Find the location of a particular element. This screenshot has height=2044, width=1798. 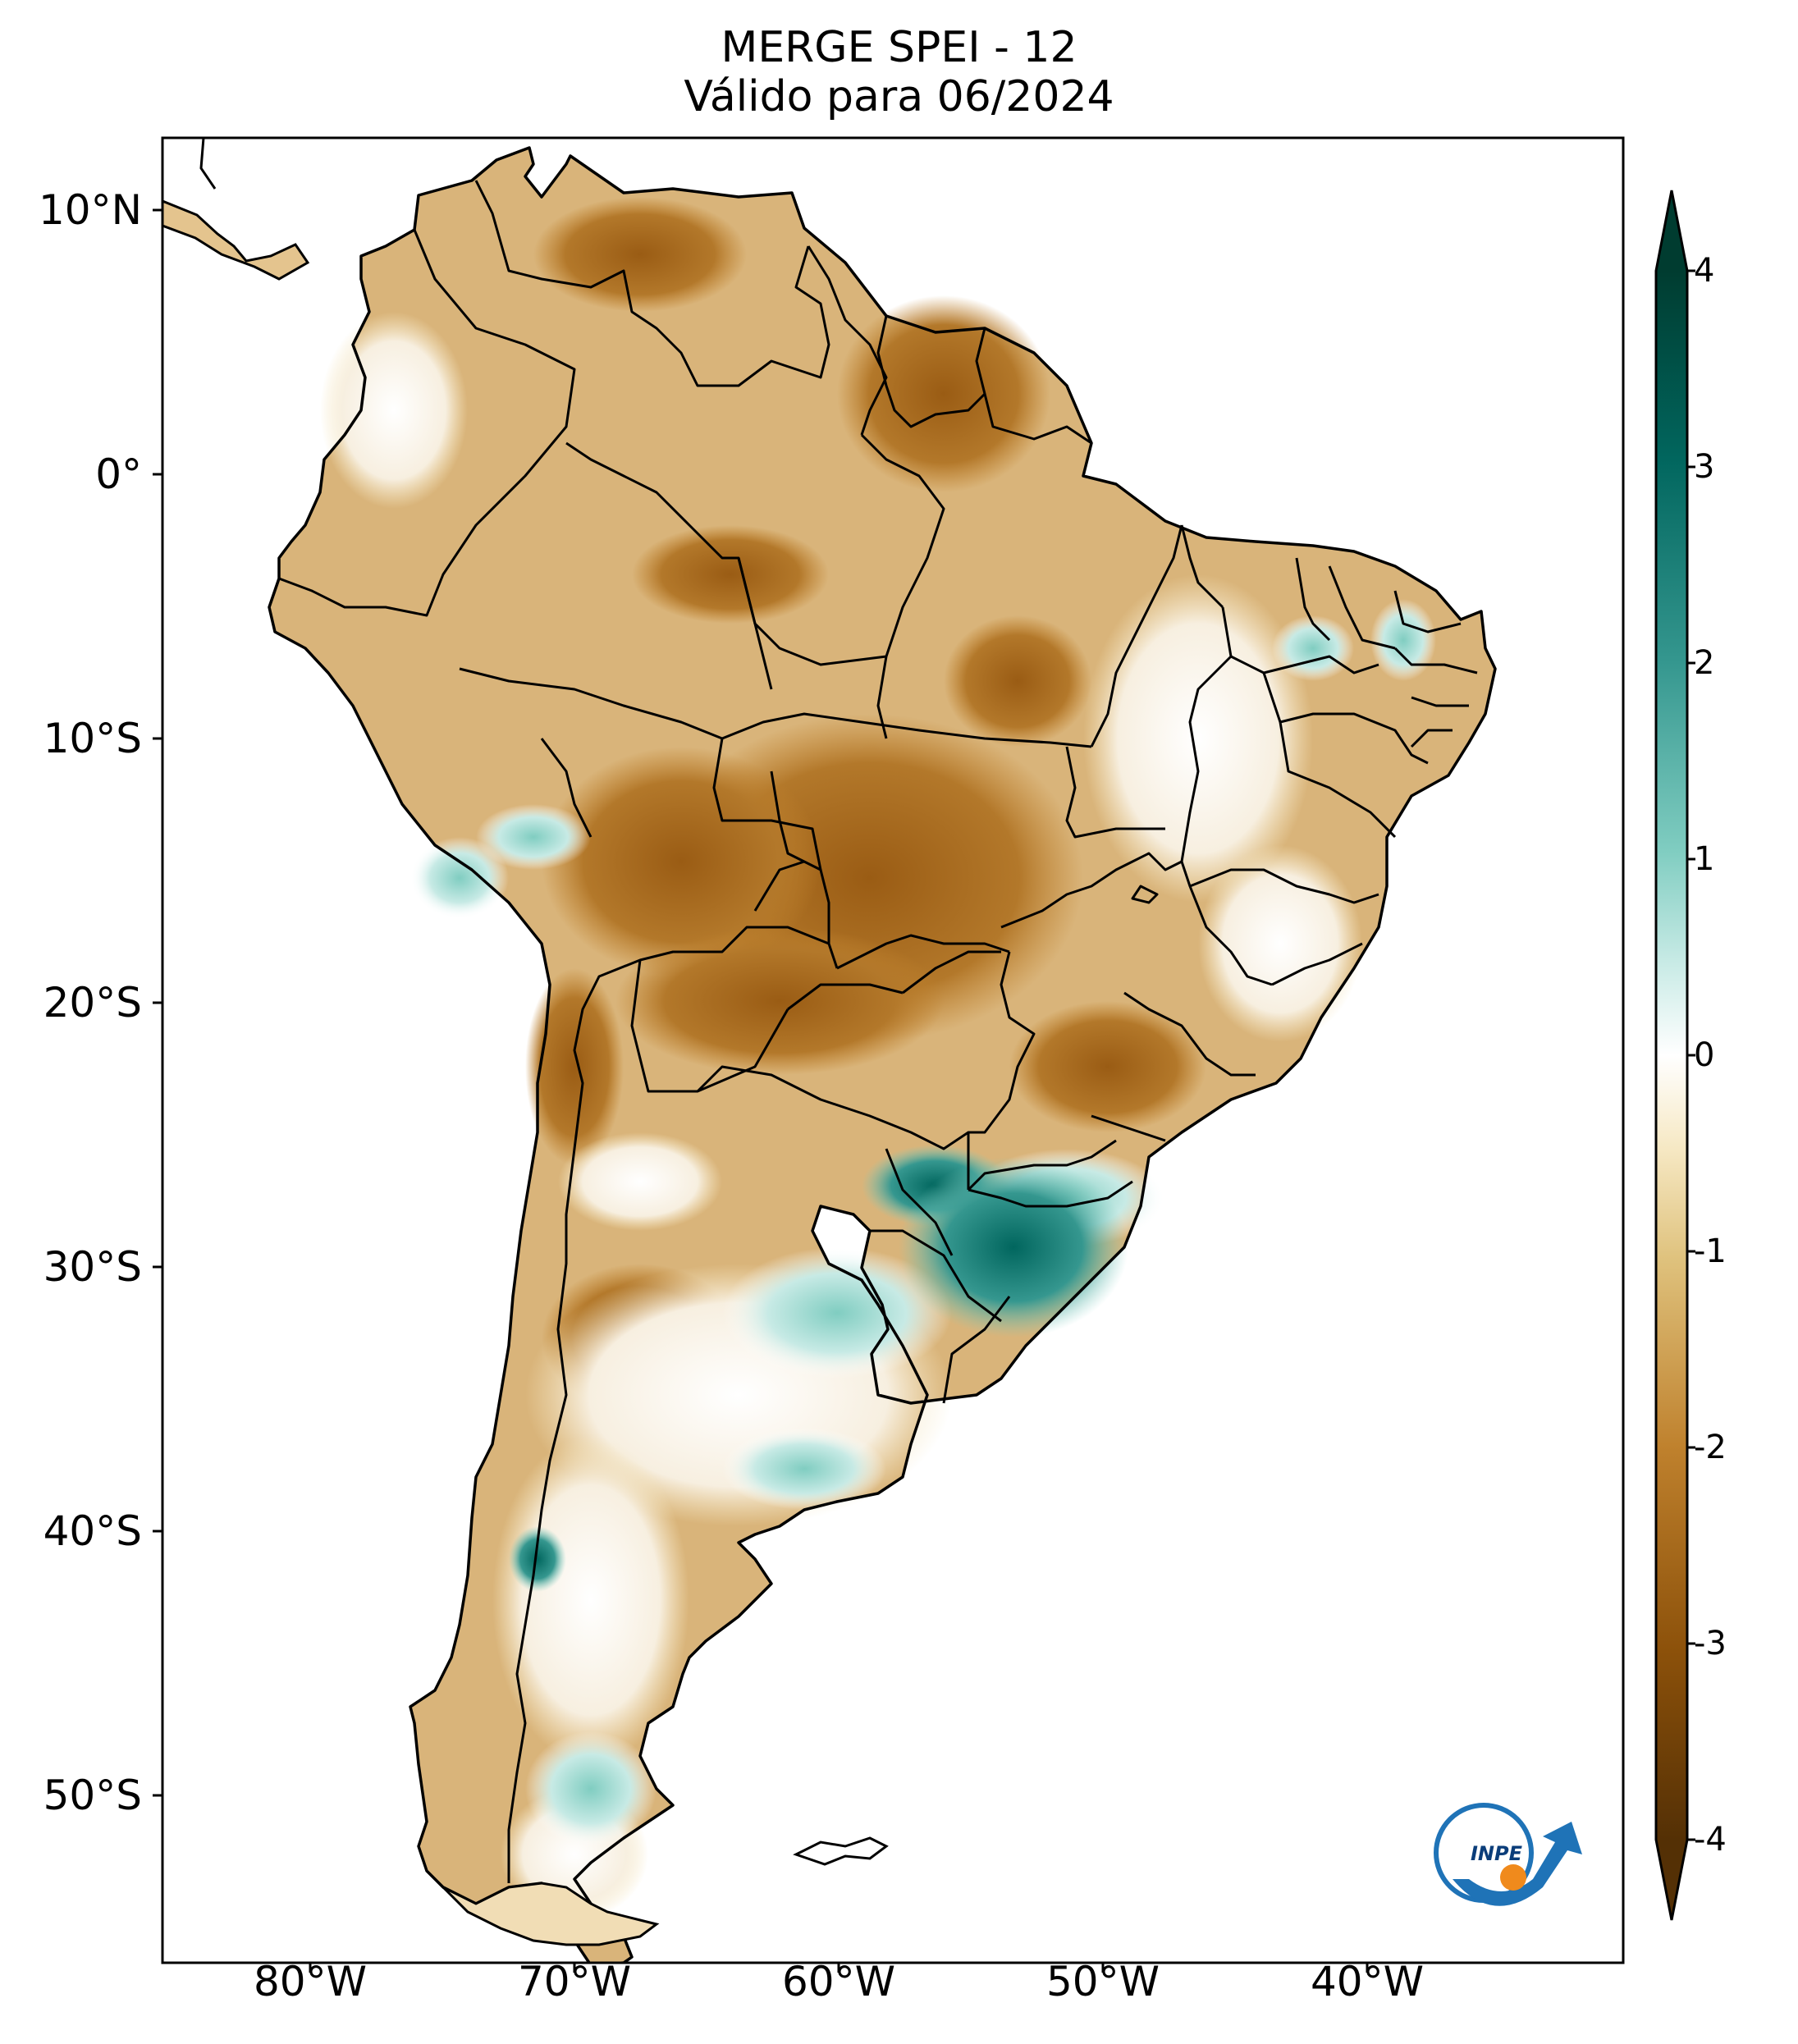

lon-label-50w: 50°W is located at coordinates (1102, 1982).